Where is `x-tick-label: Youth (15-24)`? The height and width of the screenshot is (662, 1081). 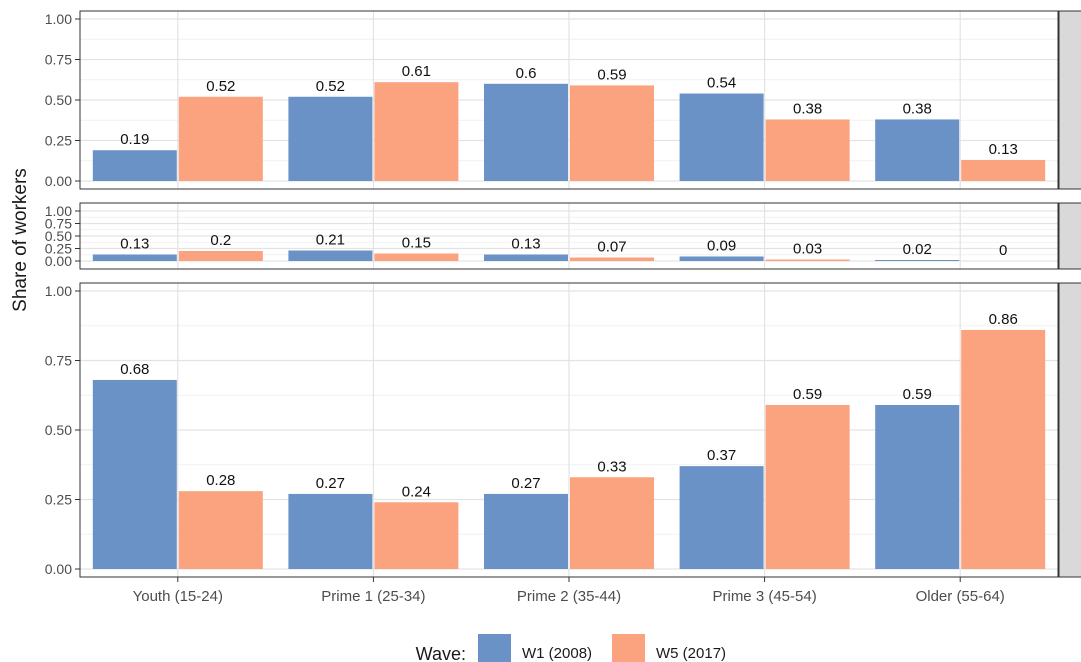 x-tick-label: Youth (15-24) is located at coordinates (178, 596).